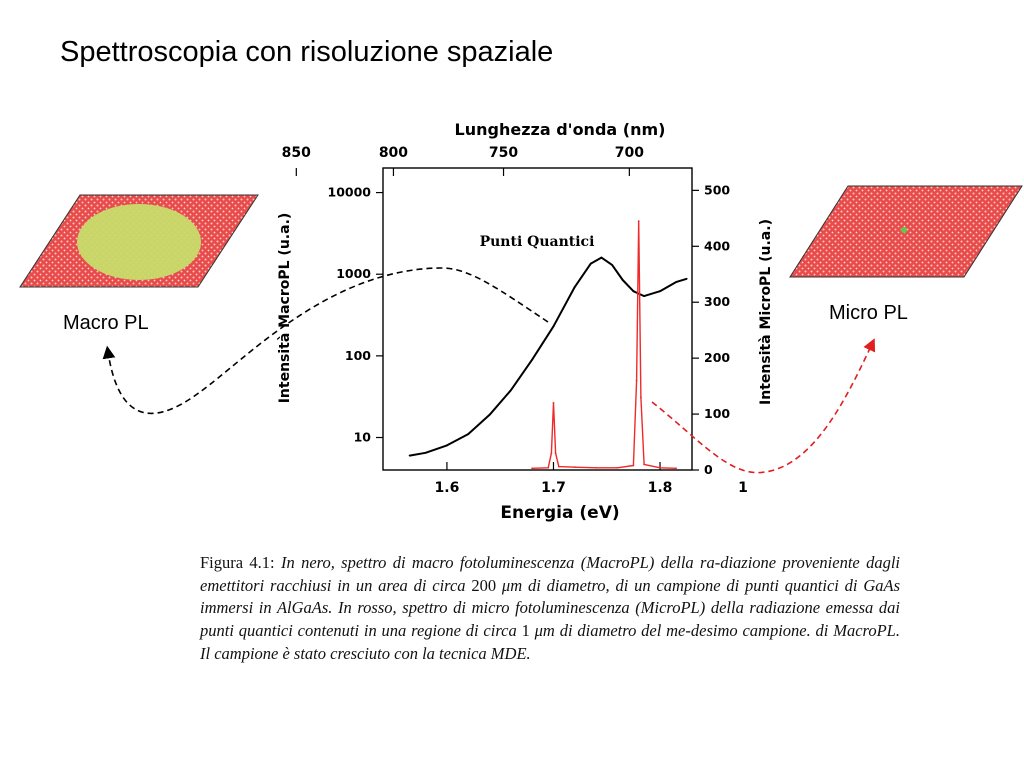 The width and height of the screenshot is (1024, 768). I want to click on right-tick-label: 0, so click(708, 469).